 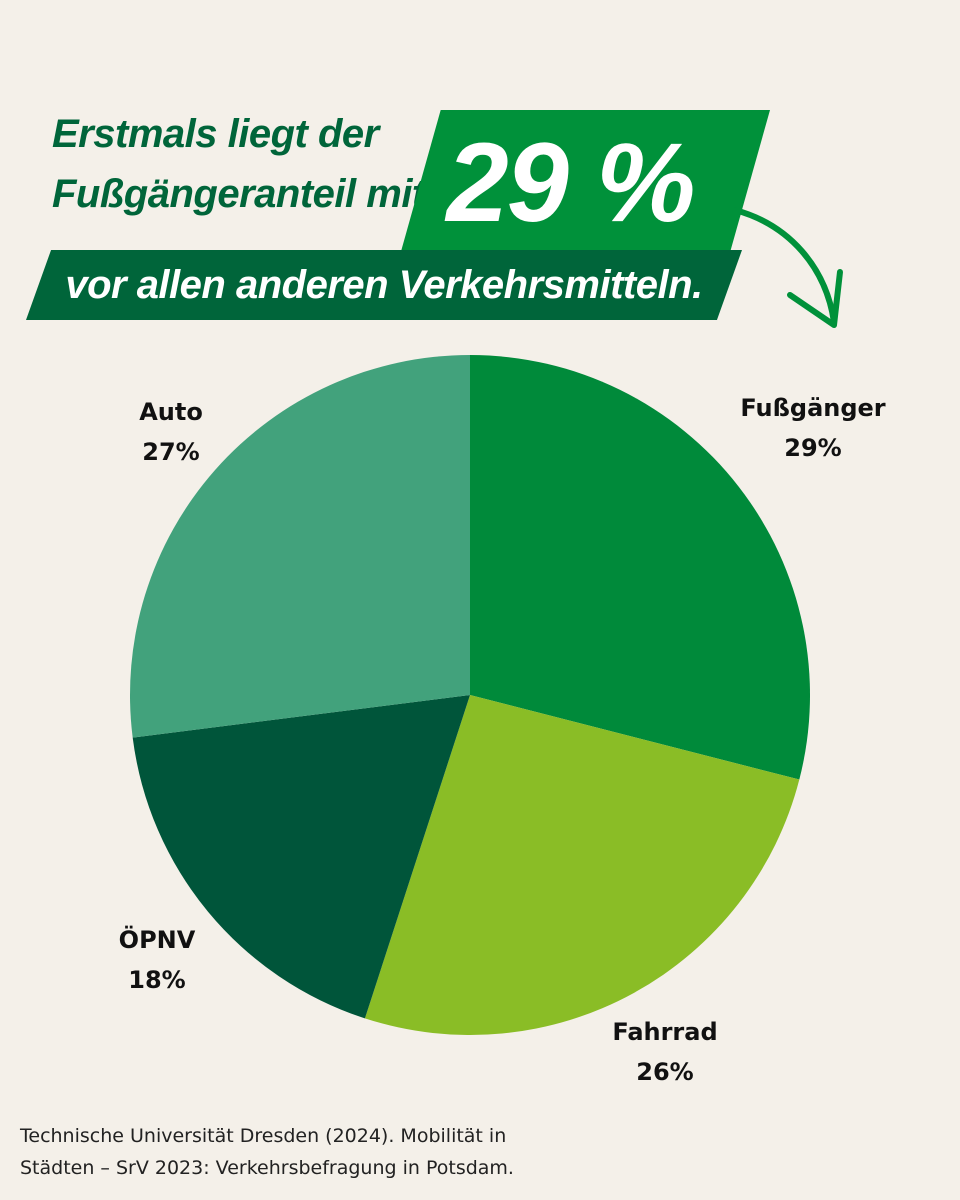 I want to click on slice-label-value: 26%, so click(x=665, y=1072).